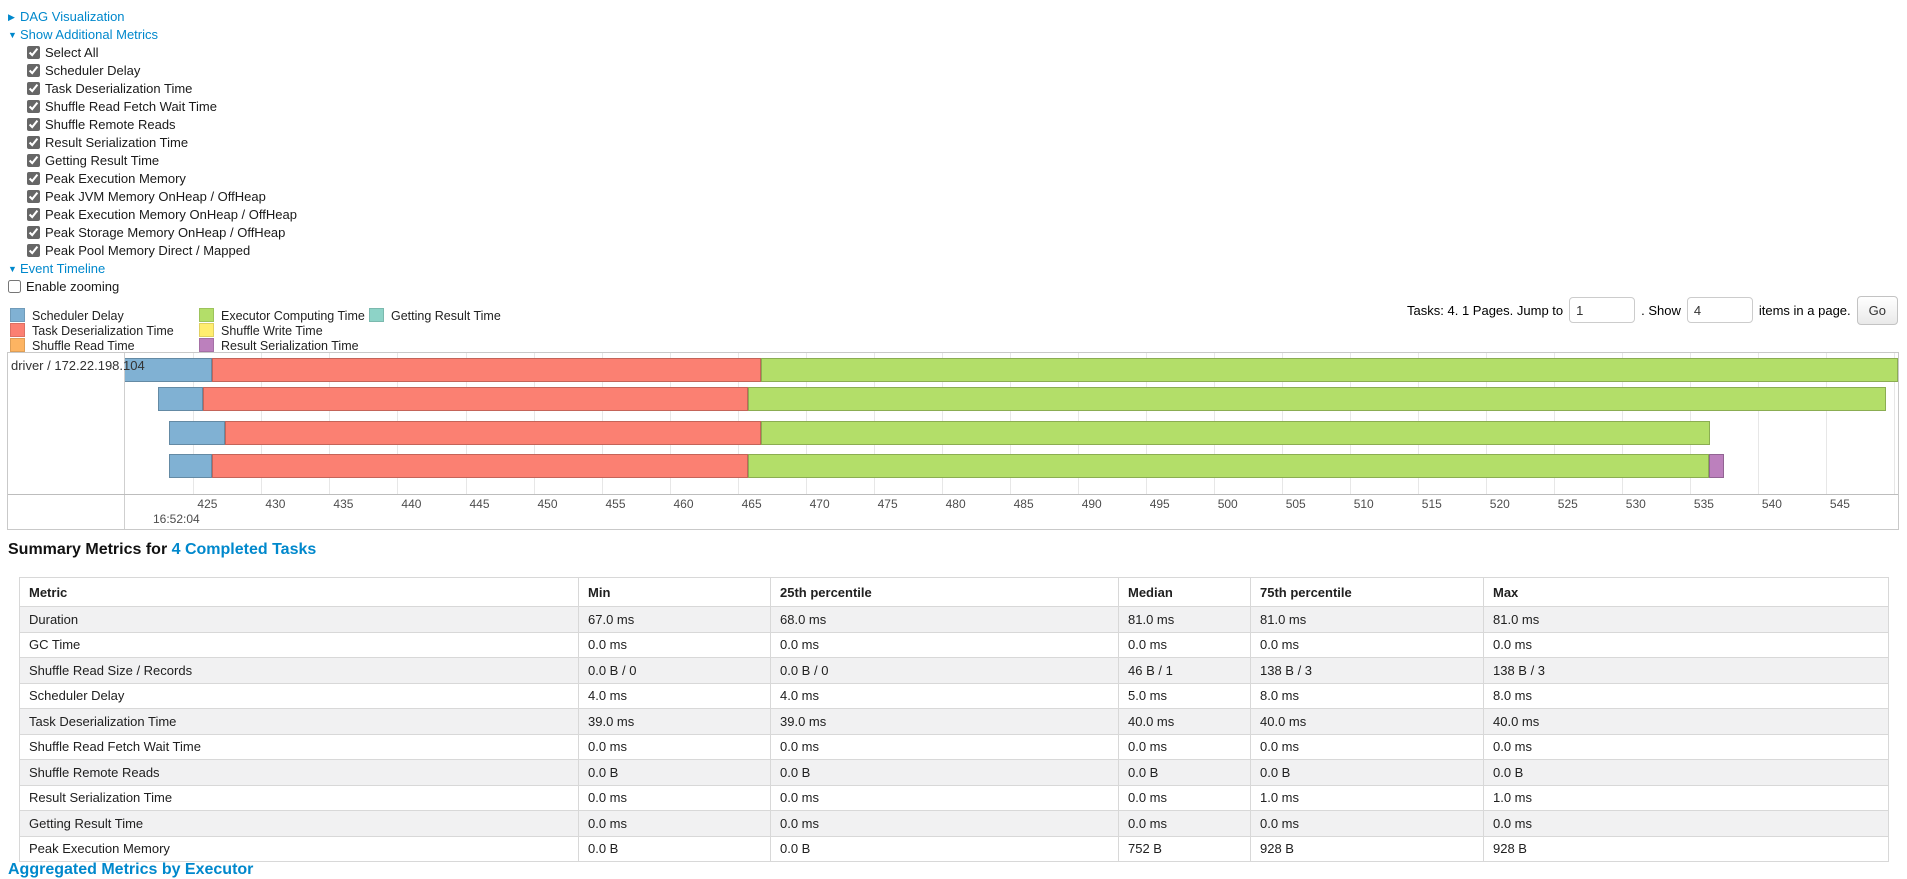  I want to click on tick-label: 495, so click(1159, 504).